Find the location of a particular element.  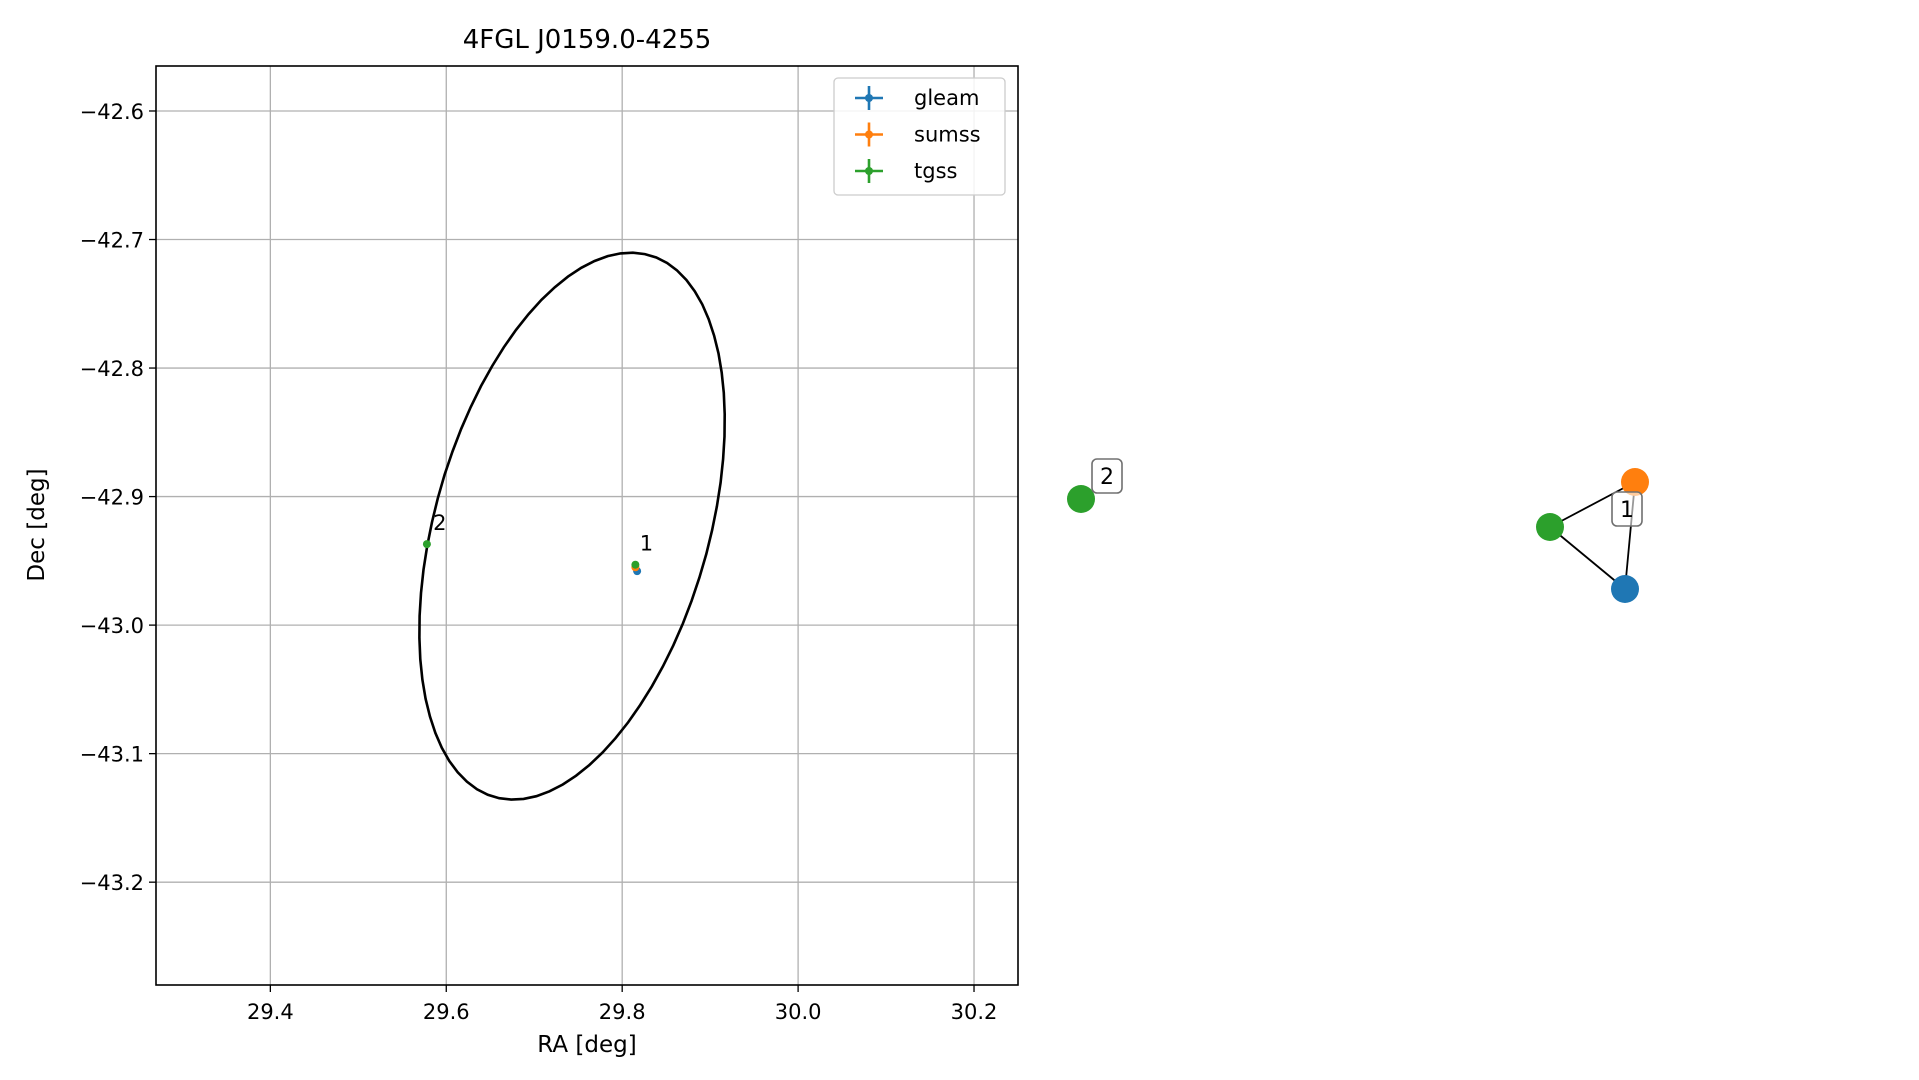

graph-label: 2 is located at coordinates (1107, 476).